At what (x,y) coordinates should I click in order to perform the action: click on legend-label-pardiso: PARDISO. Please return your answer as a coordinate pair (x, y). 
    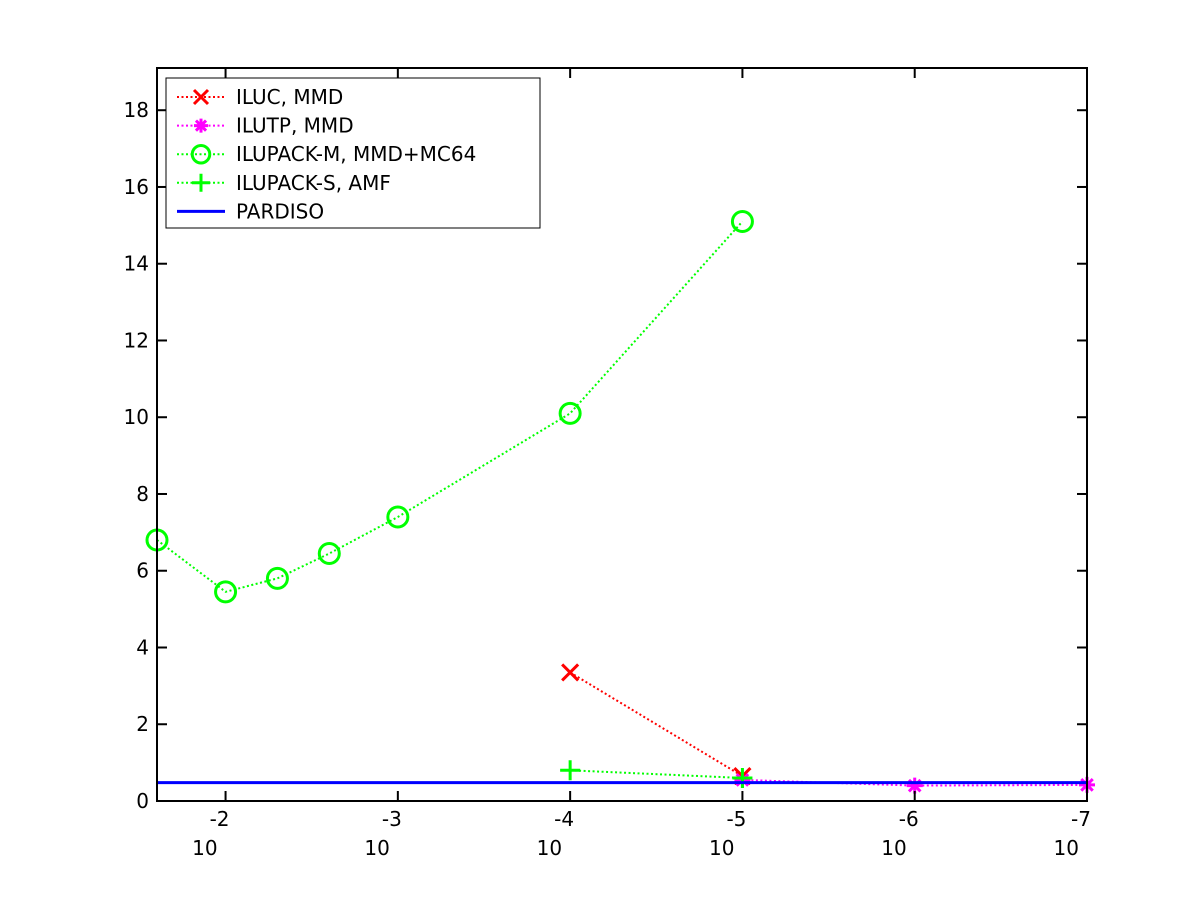
    Looking at the image, I should click on (280, 211).